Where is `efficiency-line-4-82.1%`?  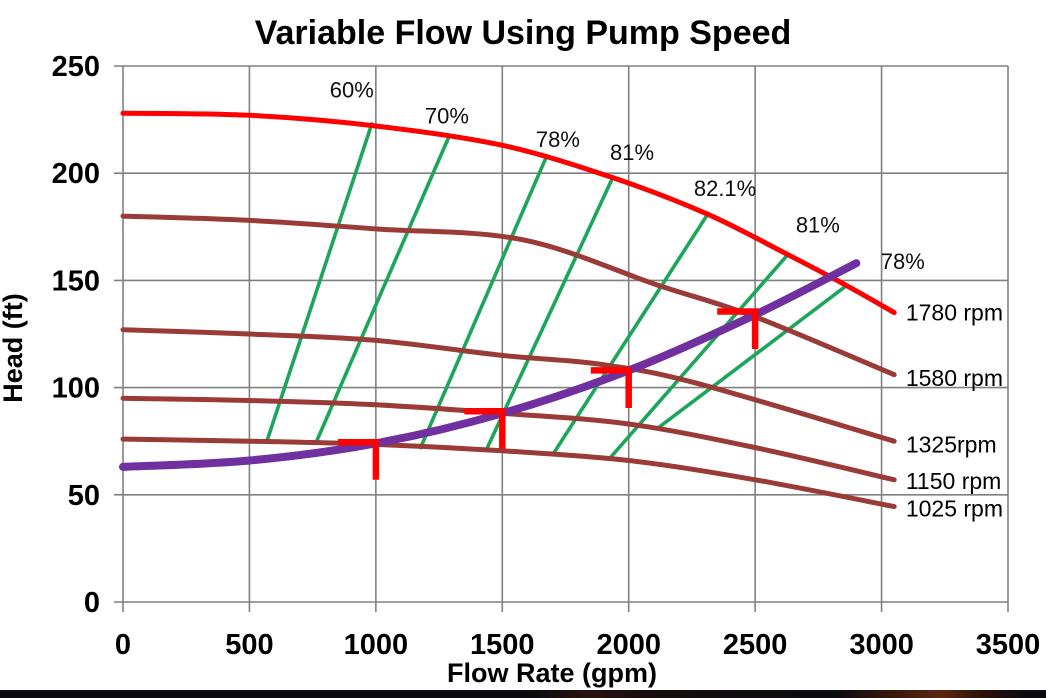
efficiency-line-4-82.1% is located at coordinates (630, 334).